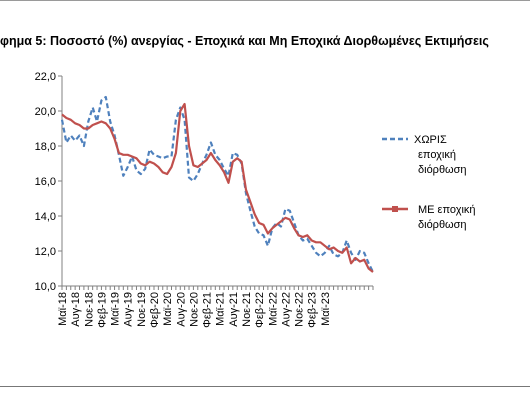  I want to click on x-tick-label: Αυγ-19, so click(129, 309).